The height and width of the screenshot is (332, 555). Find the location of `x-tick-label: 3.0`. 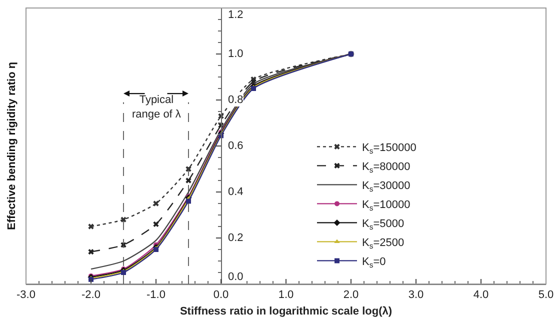

x-tick-label: 3.0 is located at coordinates (416, 295).